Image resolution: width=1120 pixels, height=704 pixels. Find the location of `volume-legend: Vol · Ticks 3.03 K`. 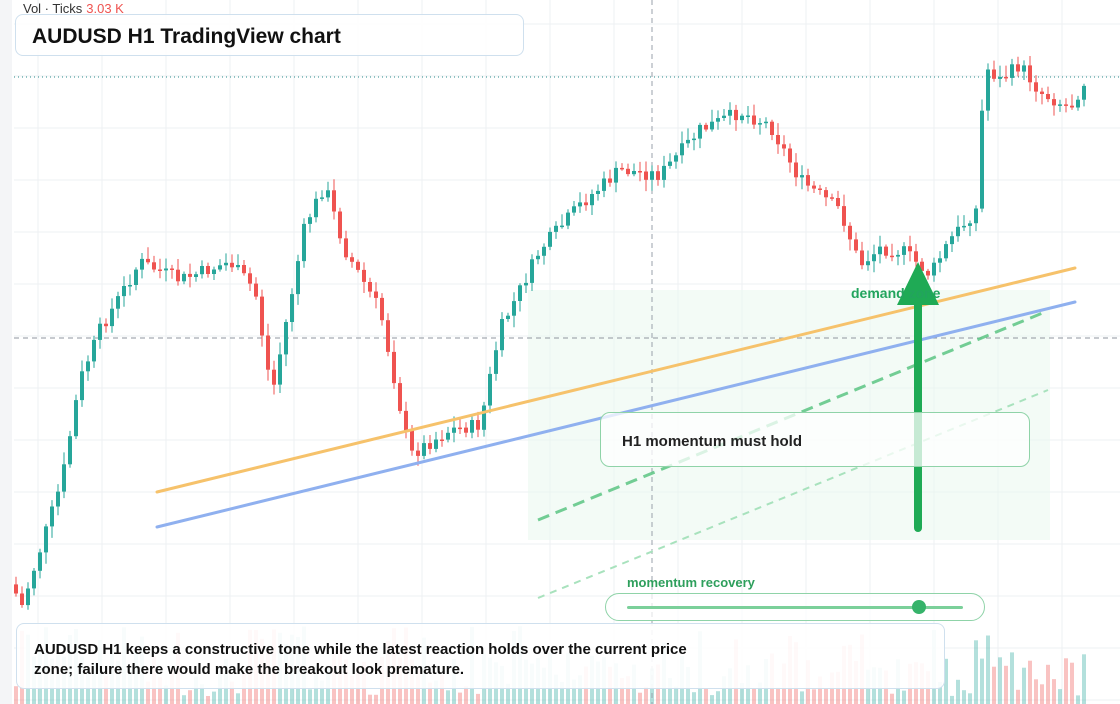

volume-legend: Vol · Ticks 3.03 K is located at coordinates (73, 8).